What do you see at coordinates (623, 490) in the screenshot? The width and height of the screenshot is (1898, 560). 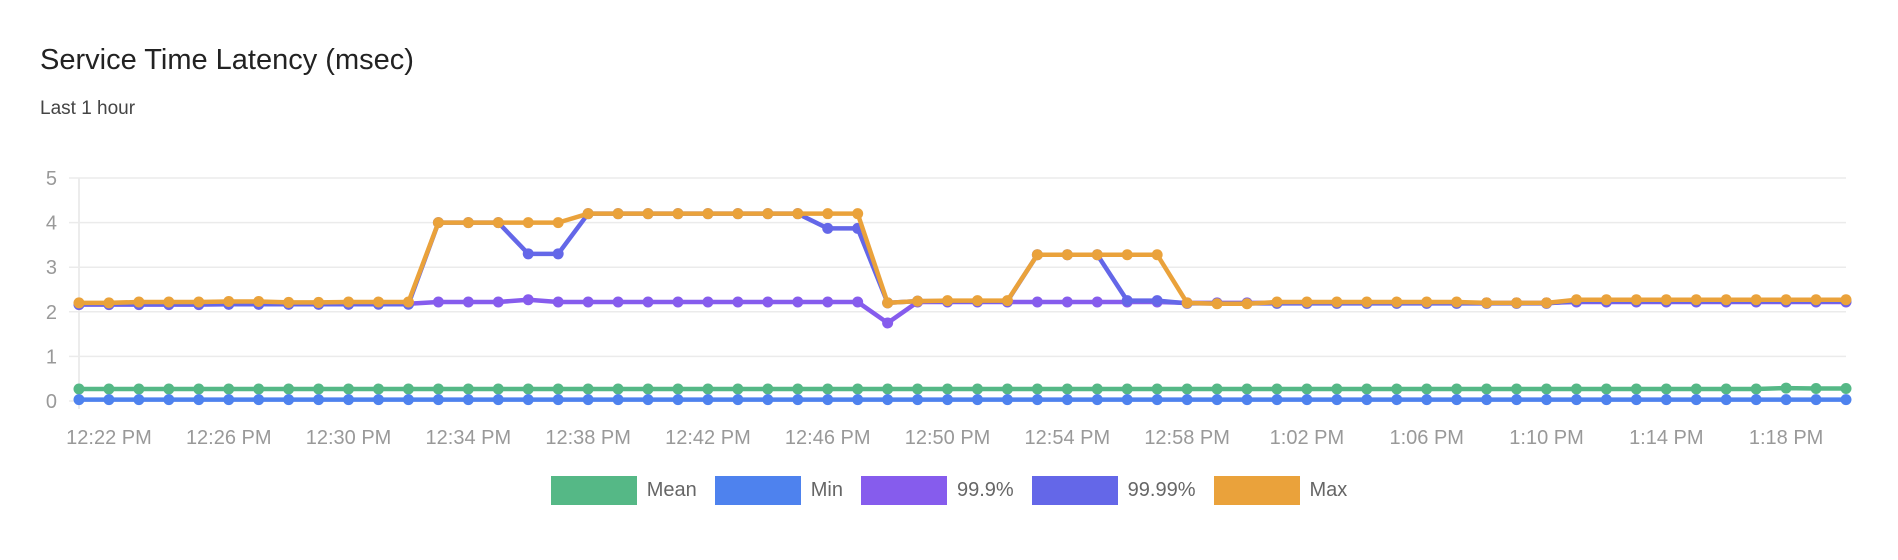 I see `legend-item-mean: Mean` at bounding box center [623, 490].